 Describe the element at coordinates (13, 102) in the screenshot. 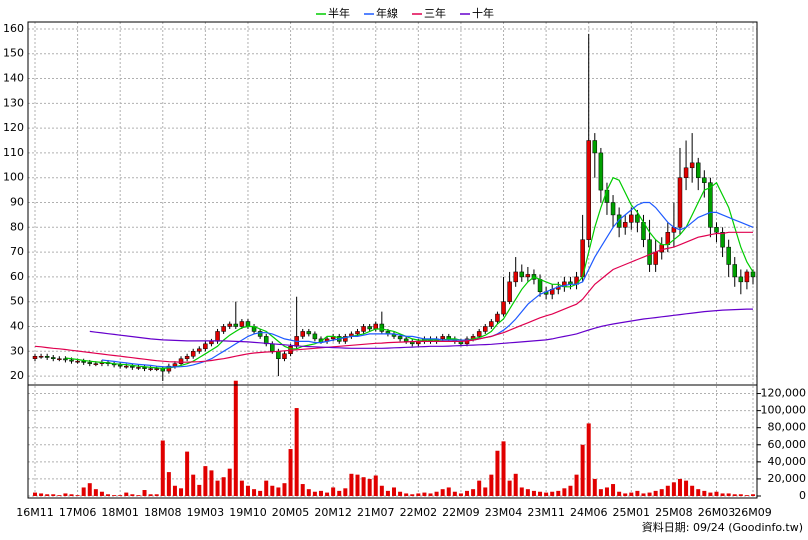

I see `y-tick-label: 130` at that location.